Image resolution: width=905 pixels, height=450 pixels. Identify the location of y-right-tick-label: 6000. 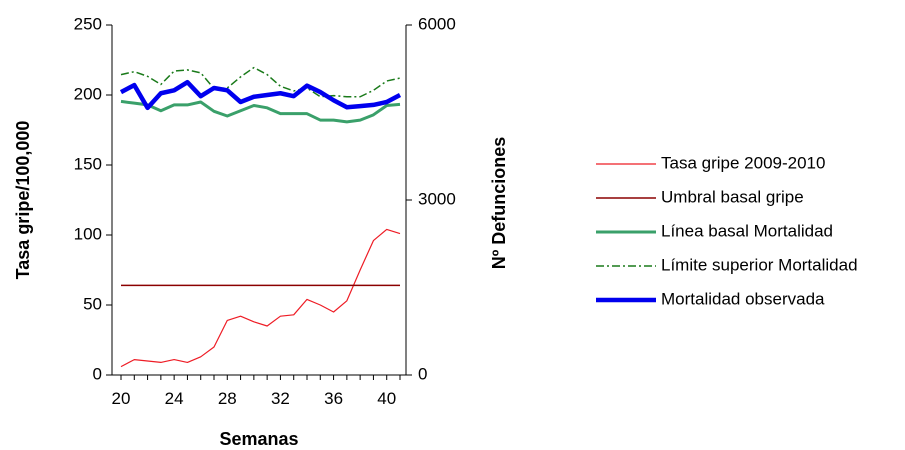
(437, 23).